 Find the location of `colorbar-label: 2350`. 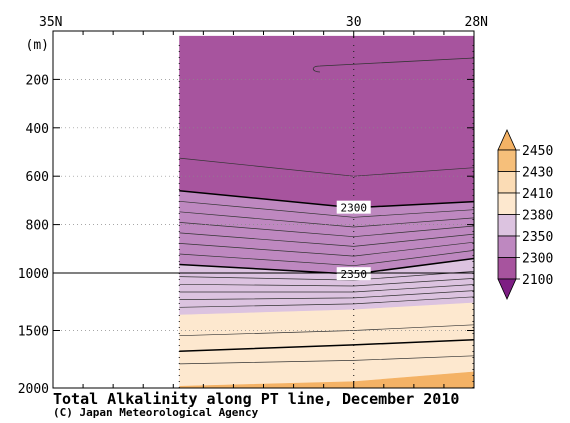

colorbar-label: 2350 is located at coordinates (537, 237).